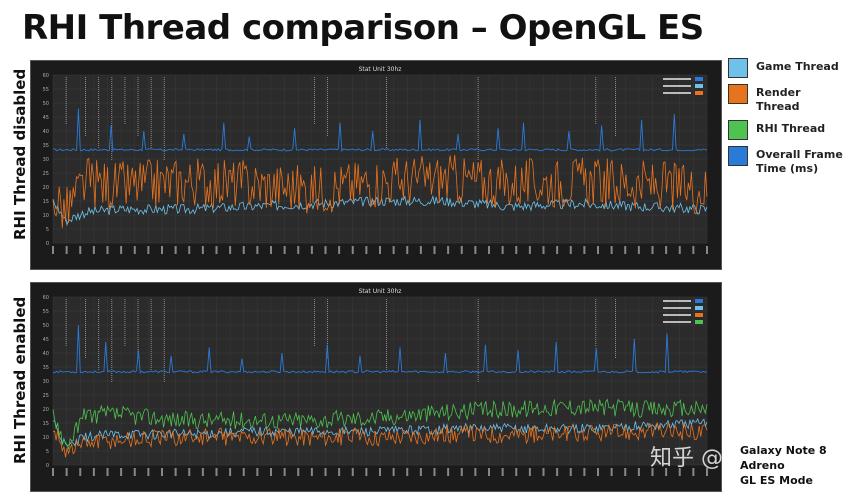 The width and height of the screenshot is (847, 494). I want to click on y-tick-label: 35, so click(46, 146).